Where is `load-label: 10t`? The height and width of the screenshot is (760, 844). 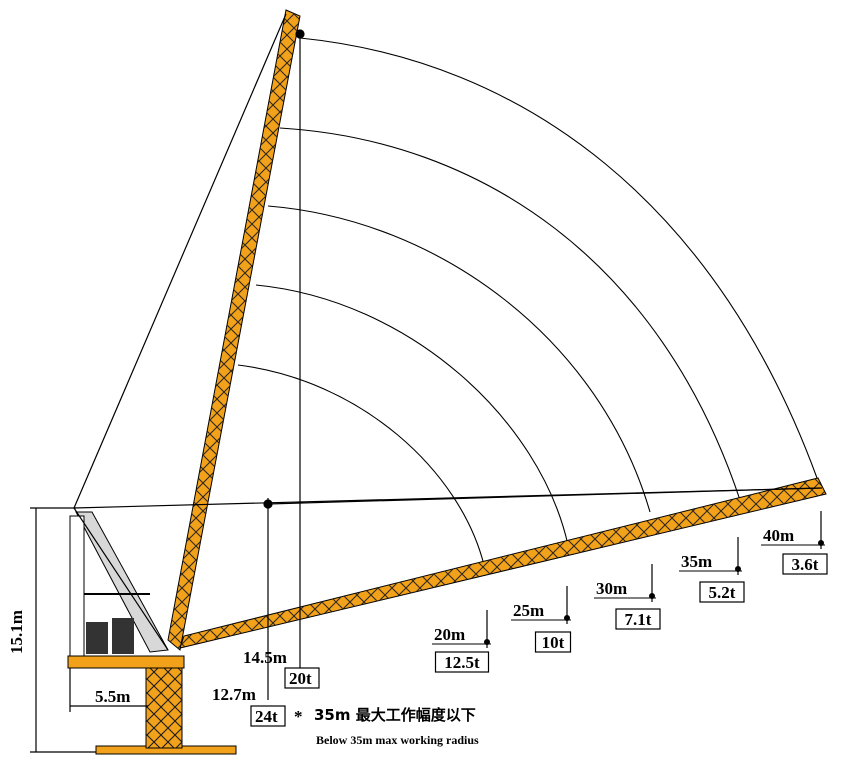 load-label: 10t is located at coordinates (553, 642).